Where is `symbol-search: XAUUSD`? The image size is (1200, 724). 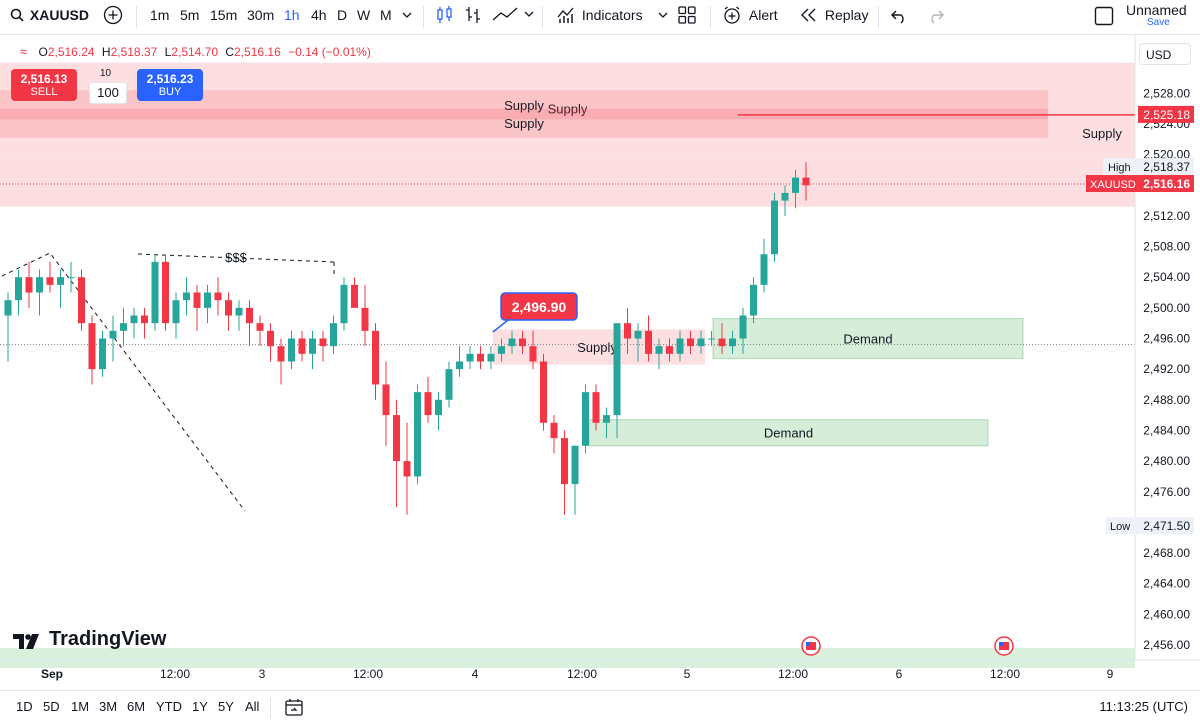 symbol-search: XAUUSD is located at coordinates (49, 17).